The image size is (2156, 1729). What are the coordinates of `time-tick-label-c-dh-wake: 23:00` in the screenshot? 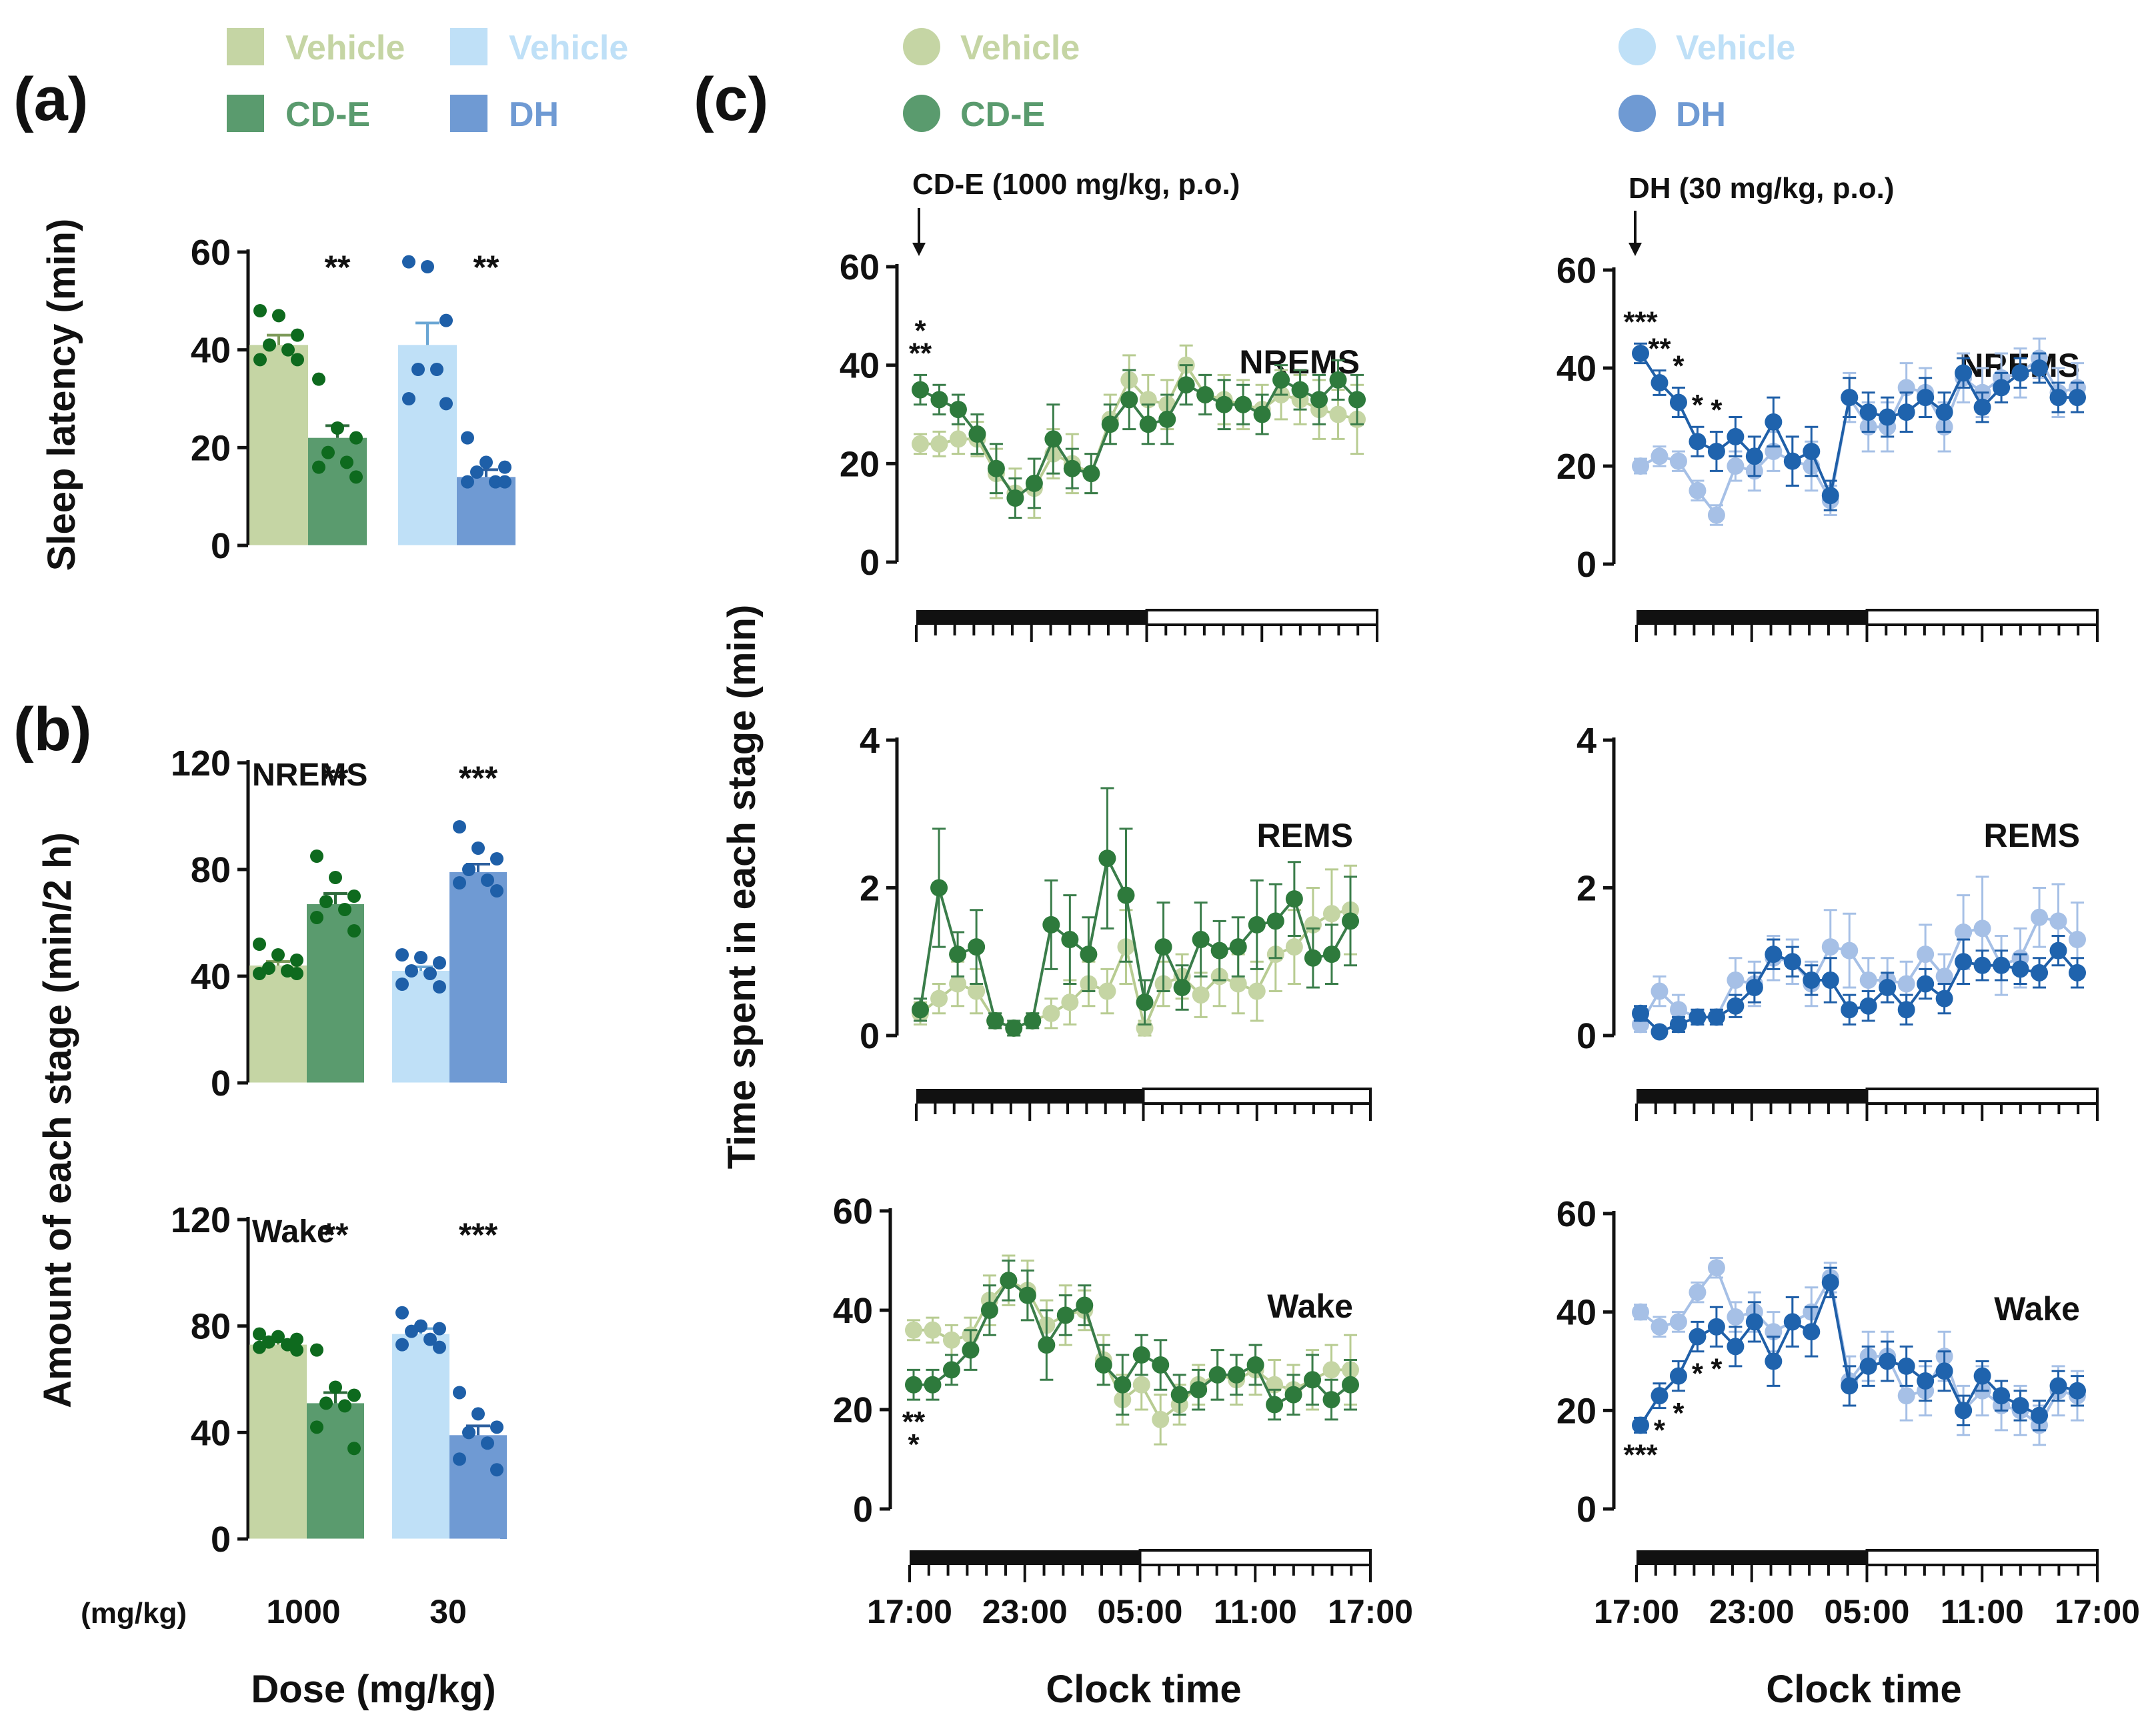 It's located at (1752, 1611).